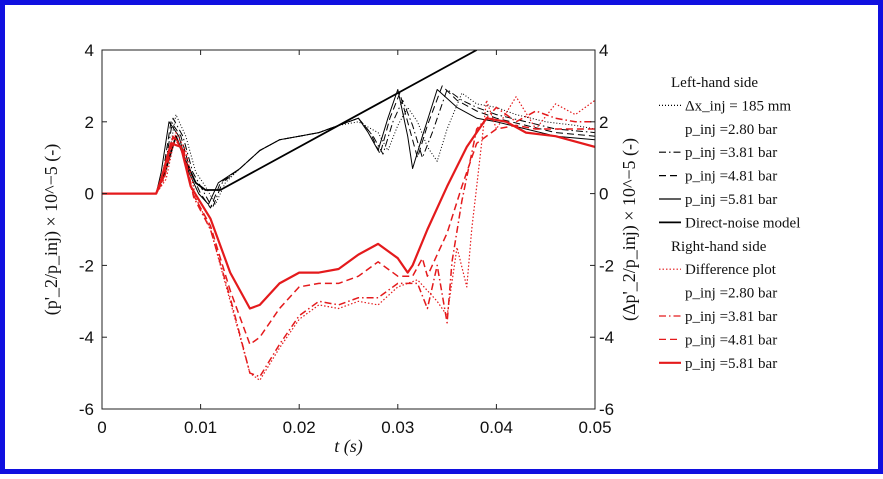 The height and width of the screenshot is (479, 883). I want to click on legend-entry-3: p_inj =3.81 bar, so click(731, 153).